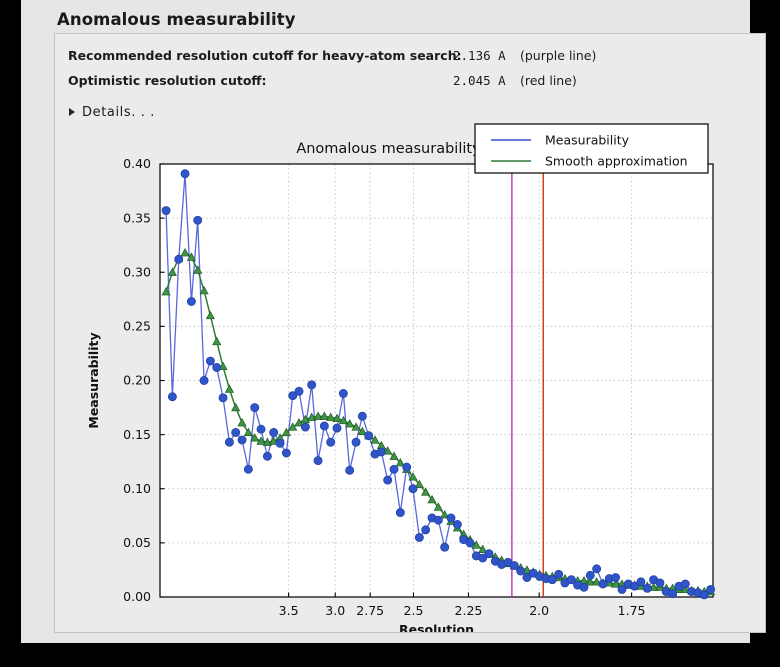  Describe the element at coordinates (558, 55) in the screenshot. I see `recommended-cutoff-note: (purple line)` at that location.